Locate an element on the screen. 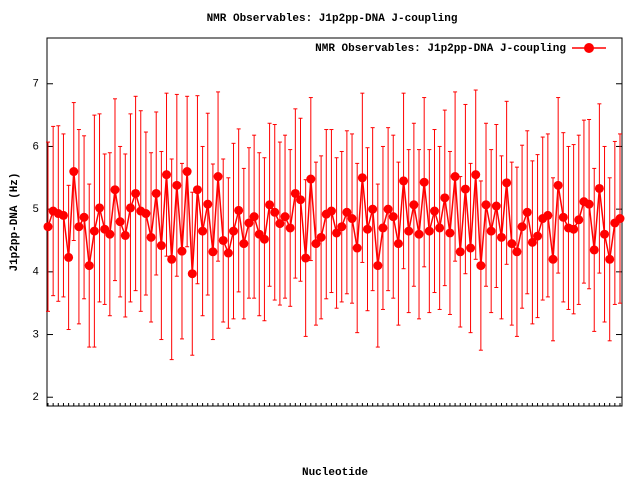  y-tick-label: 6 is located at coordinates (35, 147).